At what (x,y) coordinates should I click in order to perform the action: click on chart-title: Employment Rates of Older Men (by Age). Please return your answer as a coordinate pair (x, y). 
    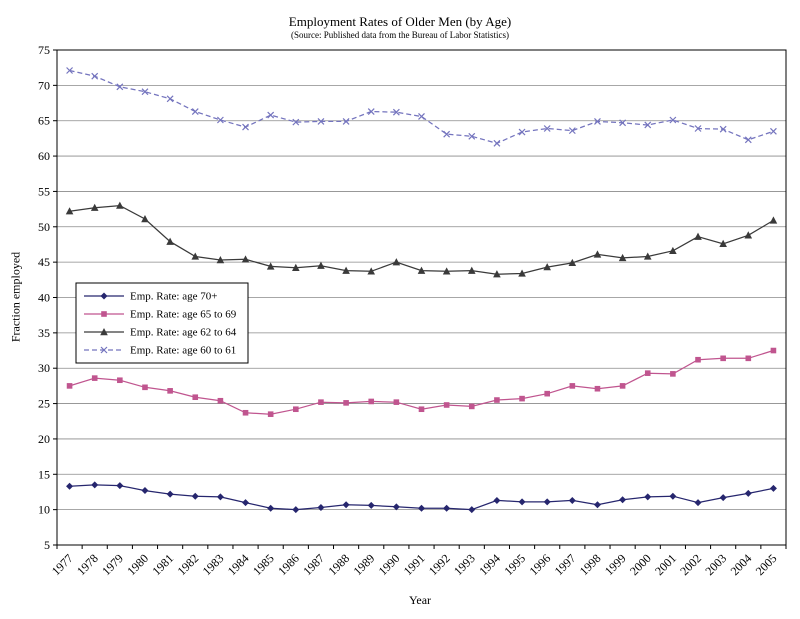
    Looking at the image, I should click on (400, 21).